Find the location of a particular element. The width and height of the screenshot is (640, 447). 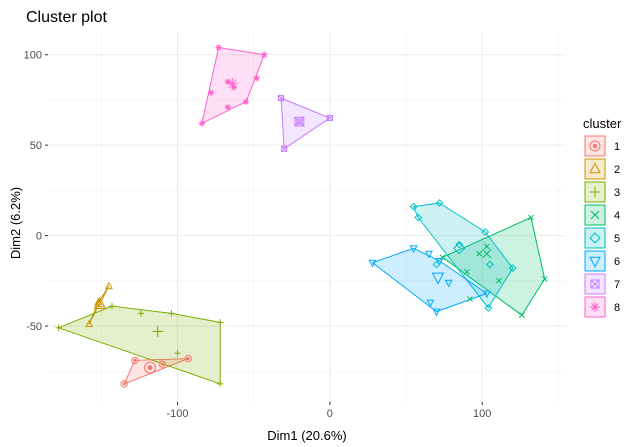

legend-label-4: 4 is located at coordinates (617, 216).